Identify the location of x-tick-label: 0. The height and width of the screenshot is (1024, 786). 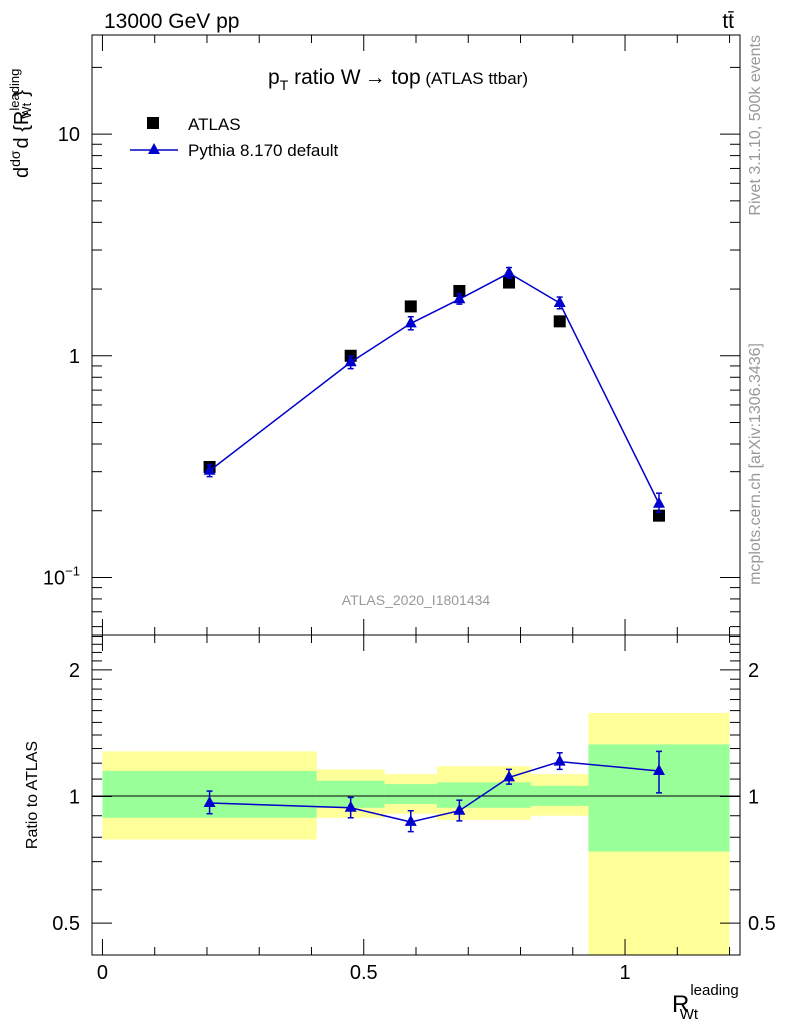
(102, 973).